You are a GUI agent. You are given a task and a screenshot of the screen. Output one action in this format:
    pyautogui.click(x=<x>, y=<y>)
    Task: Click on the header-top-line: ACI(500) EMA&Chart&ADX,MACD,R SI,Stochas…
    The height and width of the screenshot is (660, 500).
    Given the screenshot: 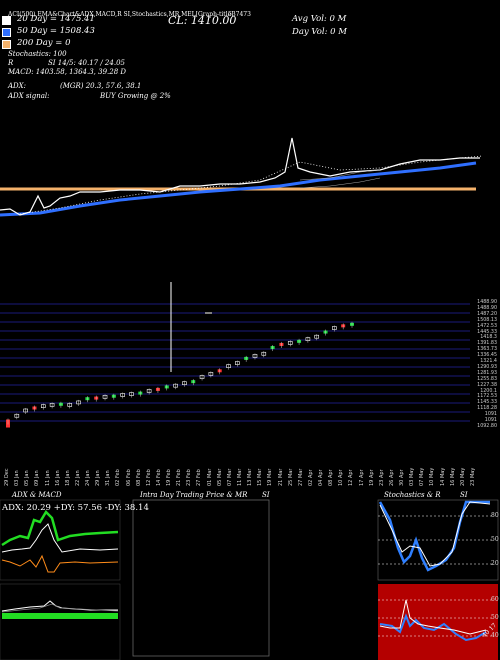 What is the action you would take?
    pyautogui.click(x=121, y=14)
    